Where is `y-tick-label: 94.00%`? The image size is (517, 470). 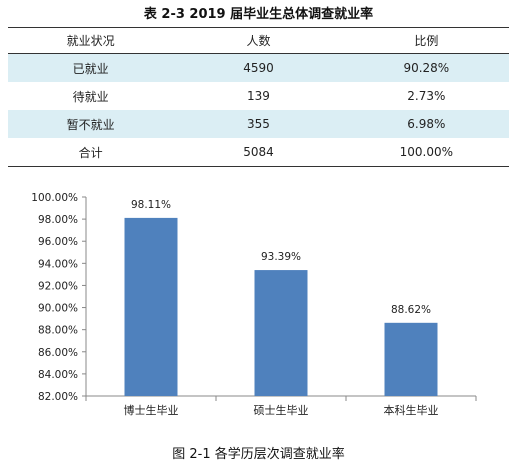 y-tick-label: 94.00% is located at coordinates (58, 264).